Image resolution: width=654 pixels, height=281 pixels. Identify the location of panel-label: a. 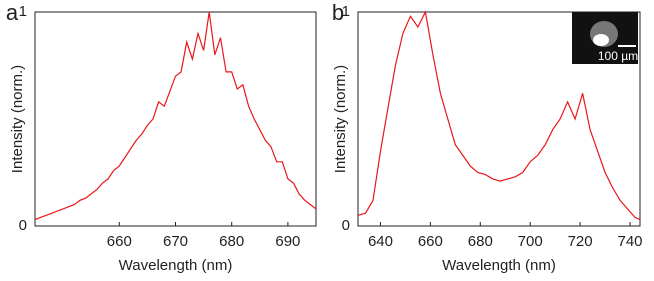
(12, 12).